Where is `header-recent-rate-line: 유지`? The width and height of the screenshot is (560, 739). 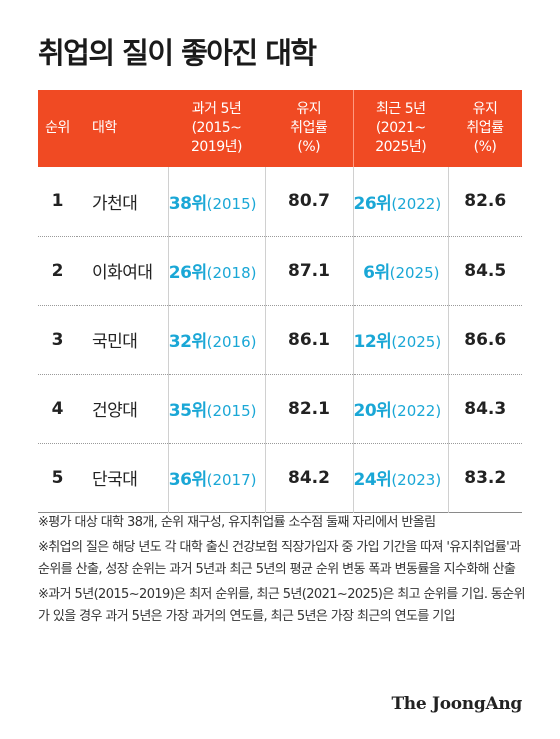
header-recent-rate-line: 유지 is located at coordinates (485, 109).